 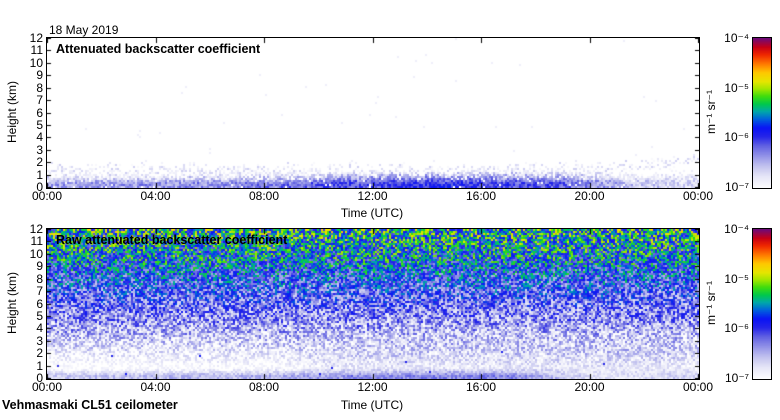 What do you see at coordinates (711, 112) in the screenshot?
I see `colorbar-unit-label-attenuated: m⁻¹ sr⁻¹` at bounding box center [711, 112].